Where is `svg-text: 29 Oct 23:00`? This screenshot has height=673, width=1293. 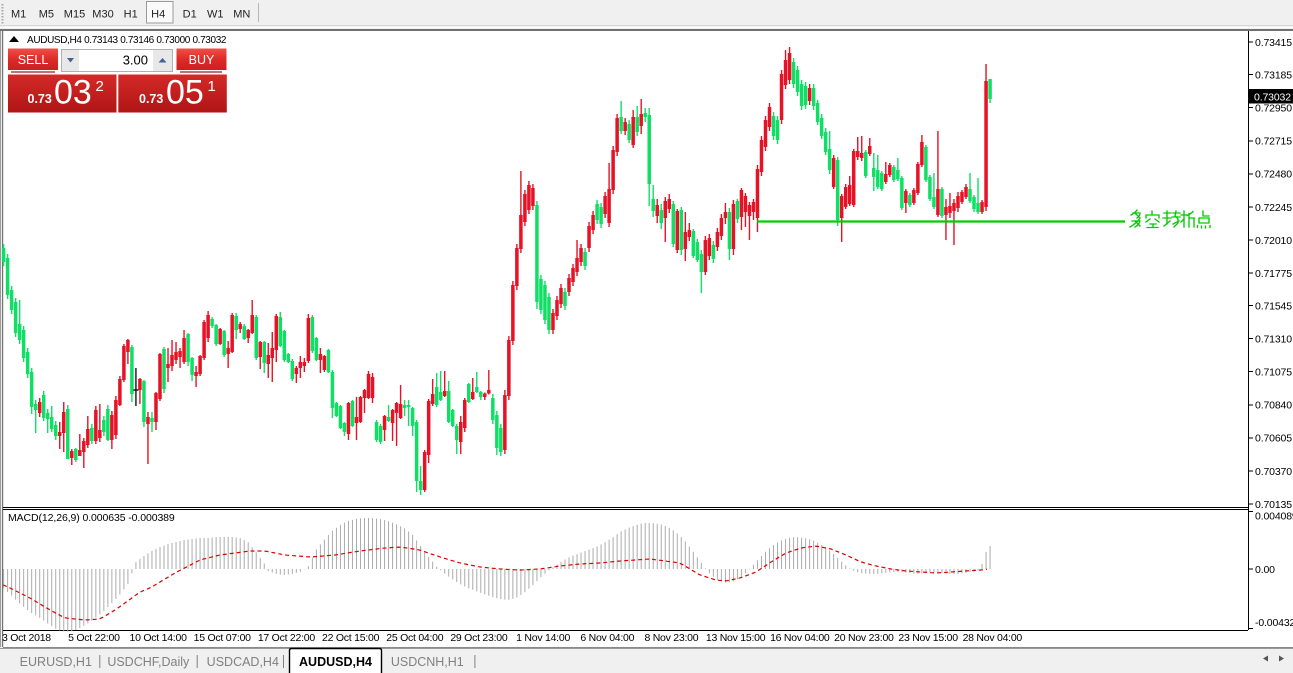 svg-text: 29 Oct 23:00 is located at coordinates (479, 638).